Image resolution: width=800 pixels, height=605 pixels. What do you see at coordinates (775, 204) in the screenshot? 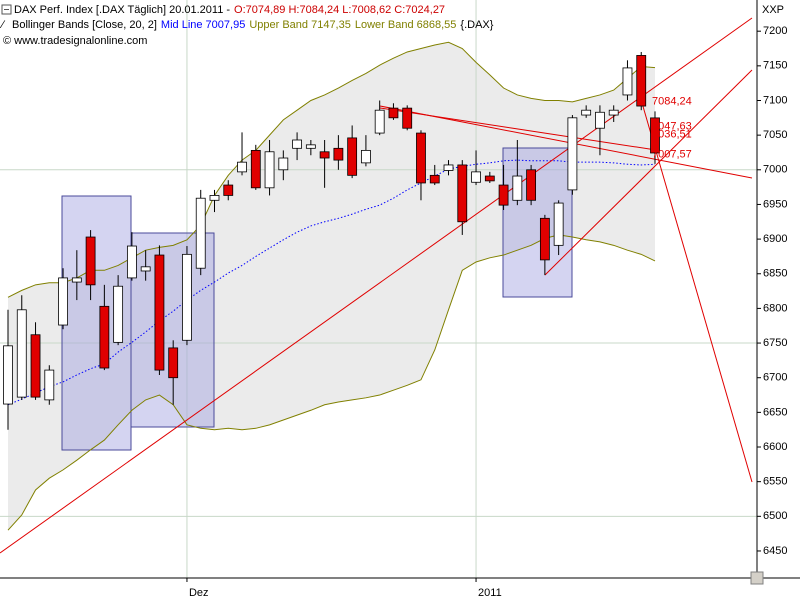
I see `y-tick-label: 6950` at bounding box center [775, 204].